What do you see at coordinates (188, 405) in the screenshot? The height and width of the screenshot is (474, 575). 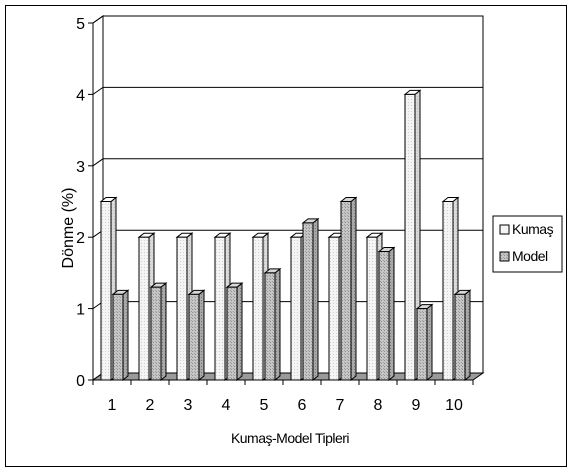 I see `x-tick-label: 3` at bounding box center [188, 405].